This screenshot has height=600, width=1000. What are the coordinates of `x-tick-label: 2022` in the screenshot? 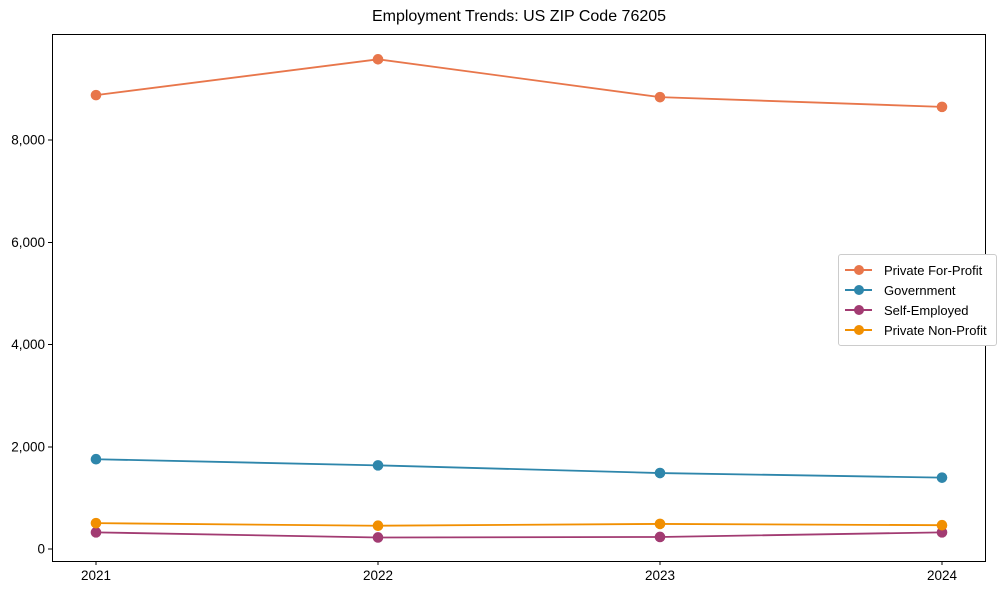 It's located at (378, 575).